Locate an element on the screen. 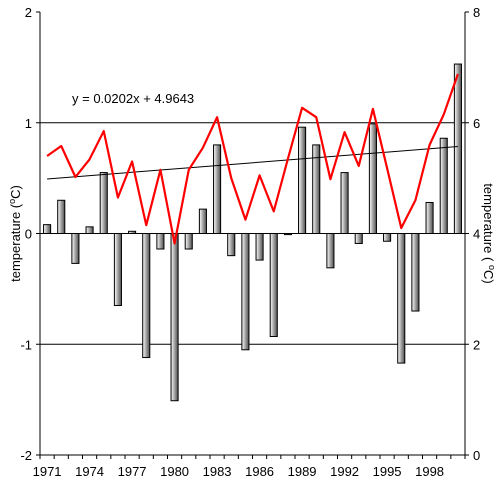 The image size is (500, 490). tick-label-right: 8 is located at coordinates (476, 12).